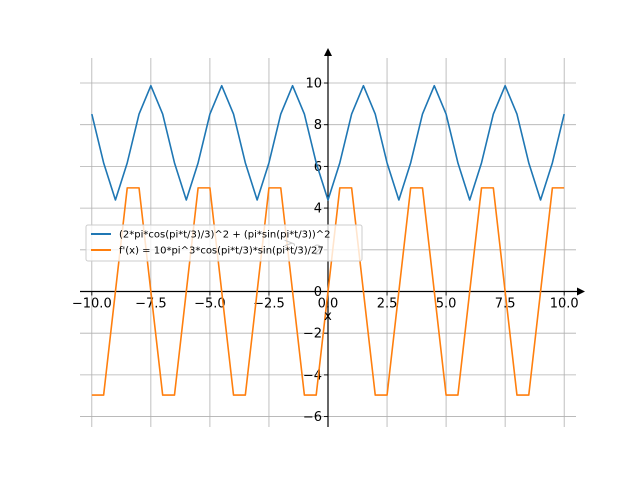 This screenshot has height=480, width=640. What do you see at coordinates (318, 209) in the screenshot?
I see `y-tick-label-5: 4` at bounding box center [318, 209].